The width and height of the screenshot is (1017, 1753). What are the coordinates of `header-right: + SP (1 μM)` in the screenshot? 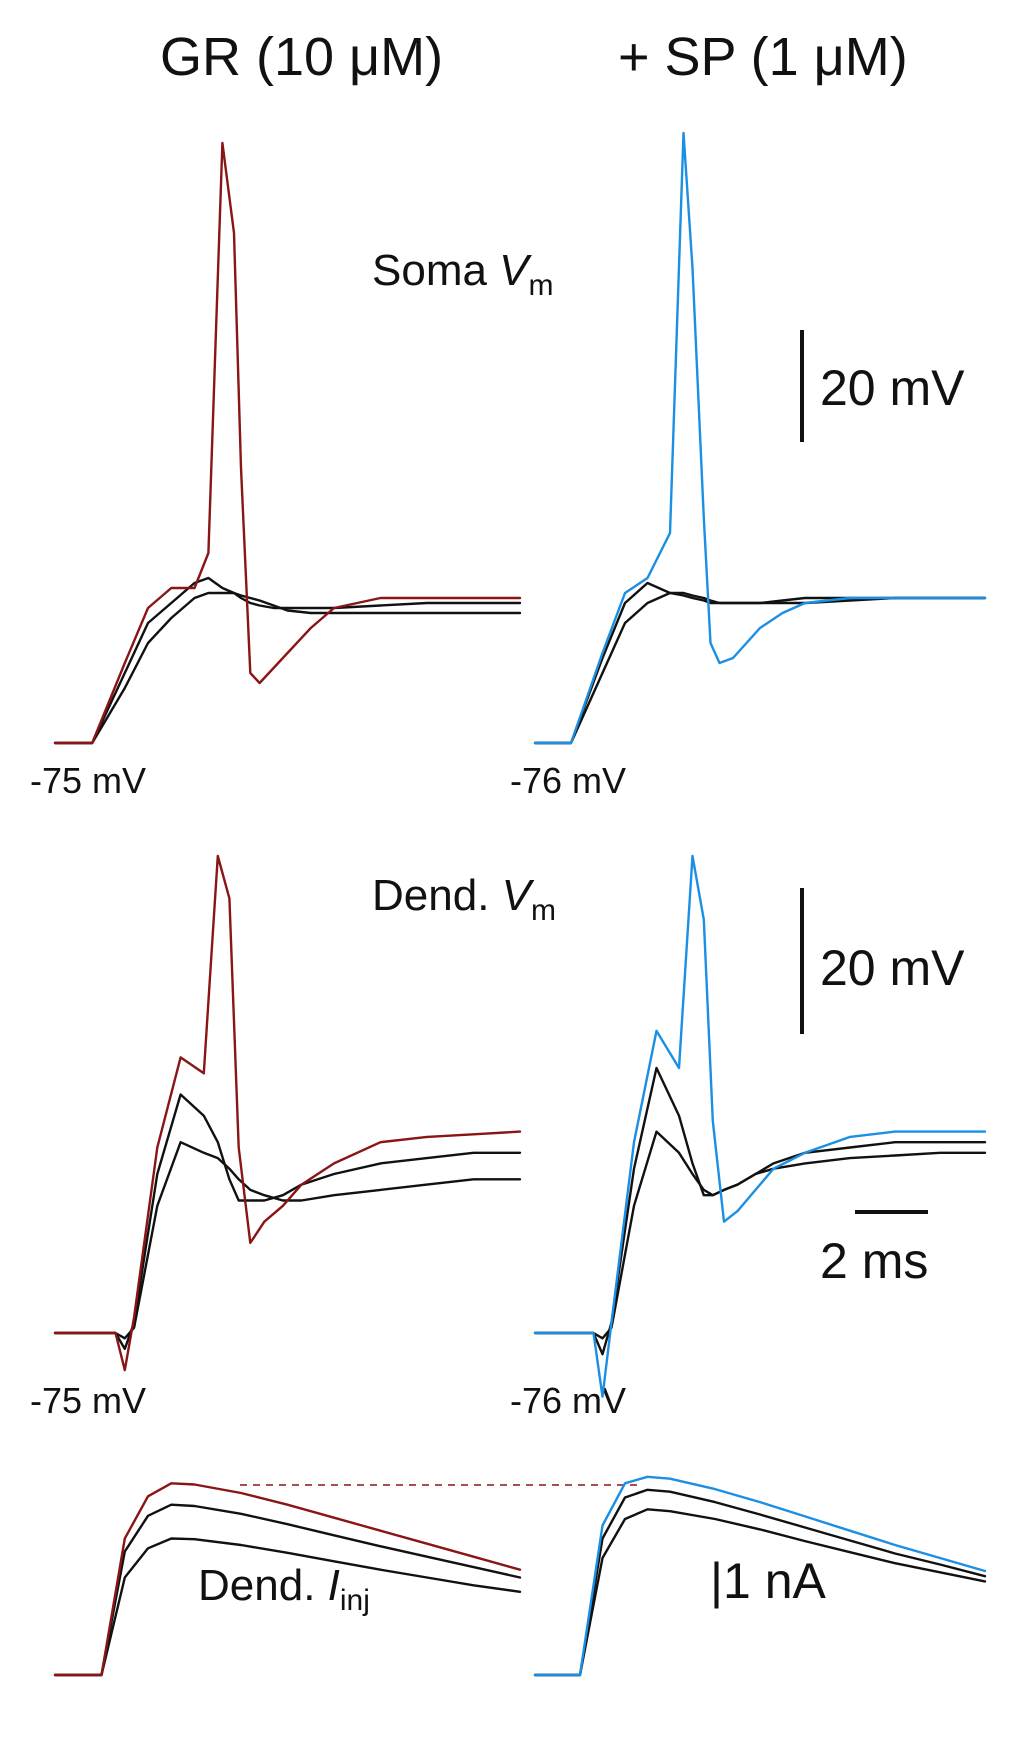 It's located at (763, 57).